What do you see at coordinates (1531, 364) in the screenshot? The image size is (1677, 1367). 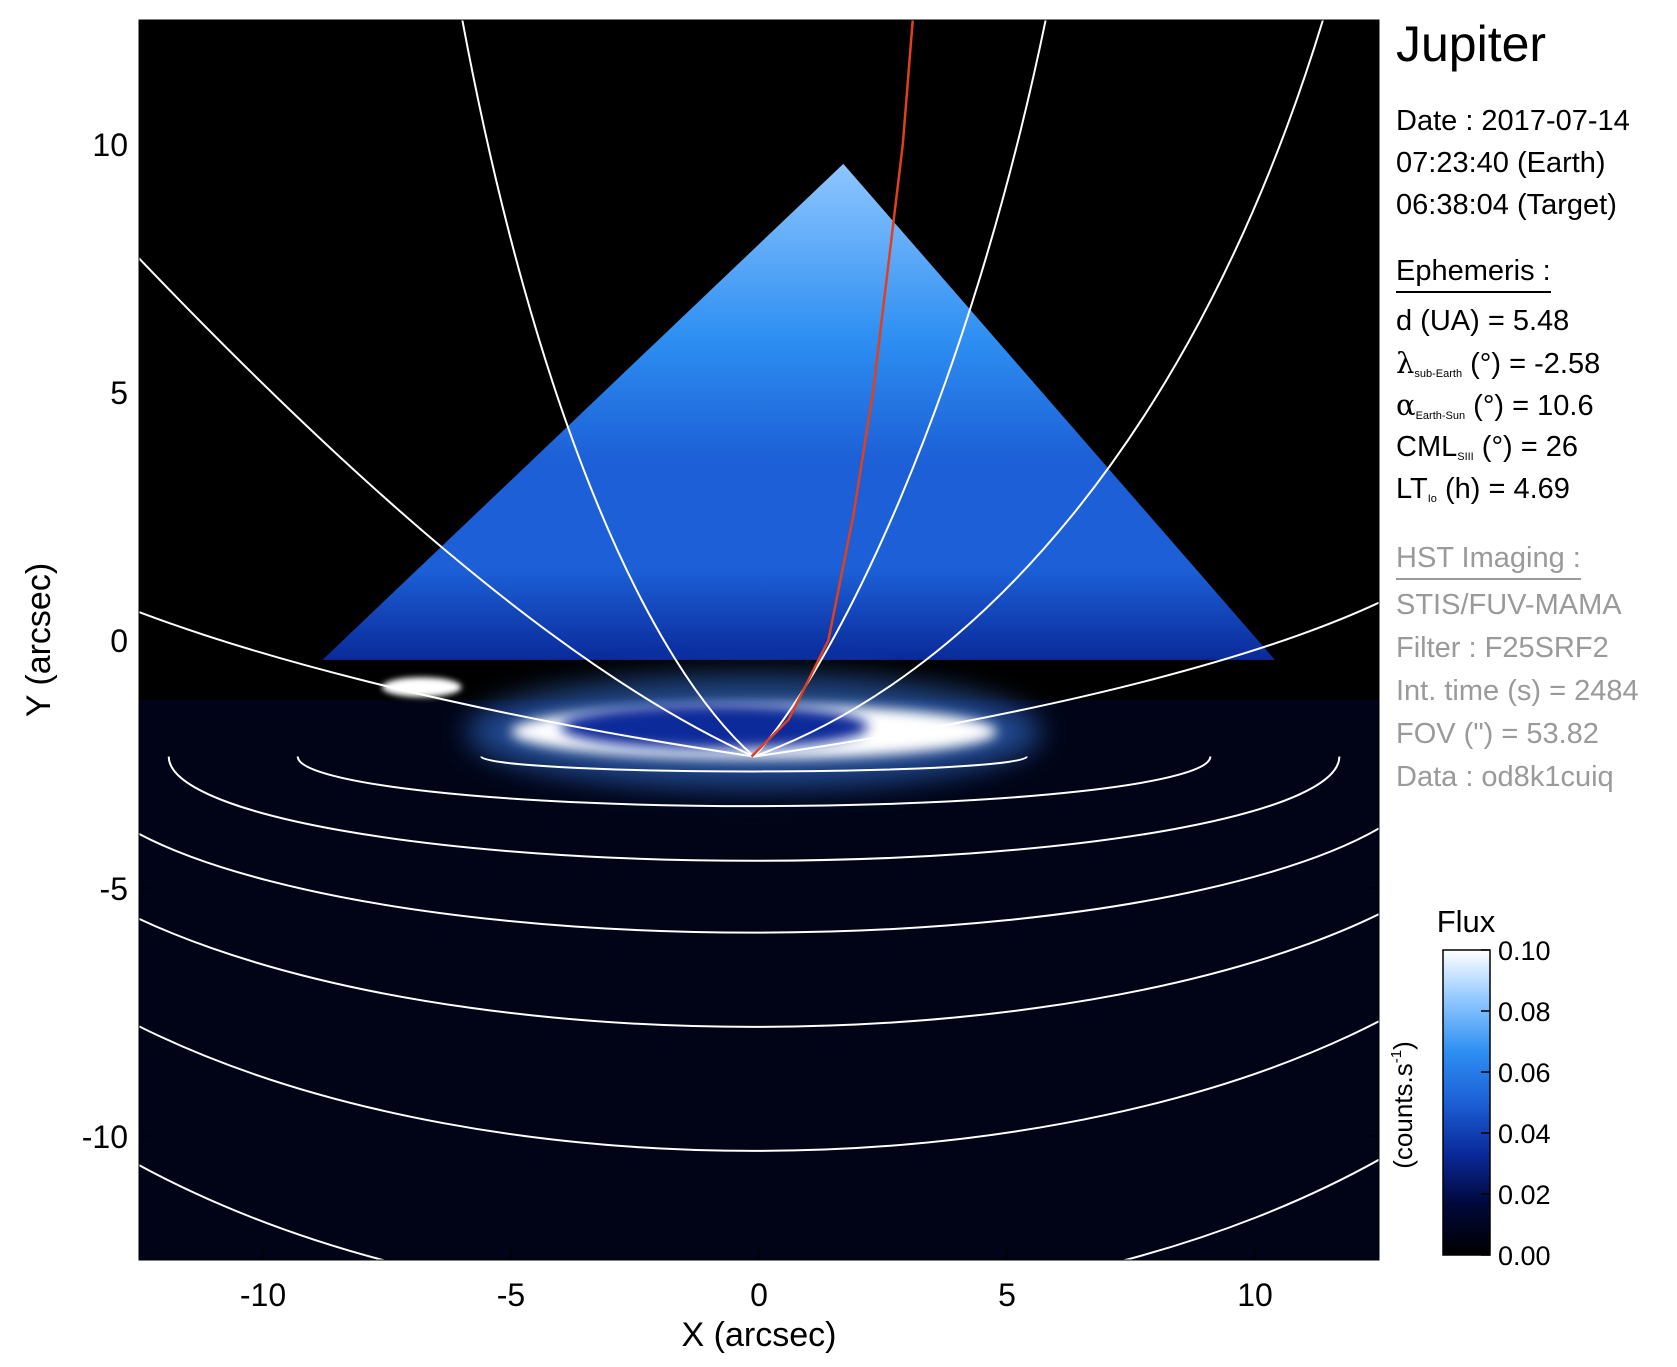 I see `lambda-value: (°) = -2.58` at bounding box center [1531, 364].